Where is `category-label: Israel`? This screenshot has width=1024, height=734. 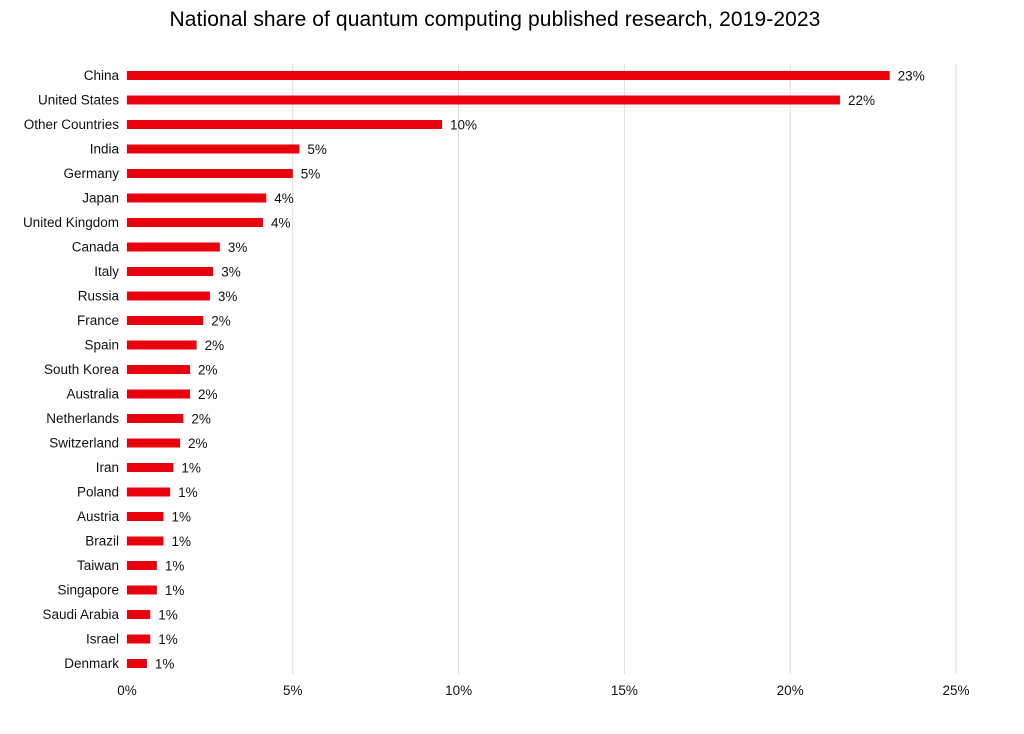 category-label: Israel is located at coordinates (102, 639).